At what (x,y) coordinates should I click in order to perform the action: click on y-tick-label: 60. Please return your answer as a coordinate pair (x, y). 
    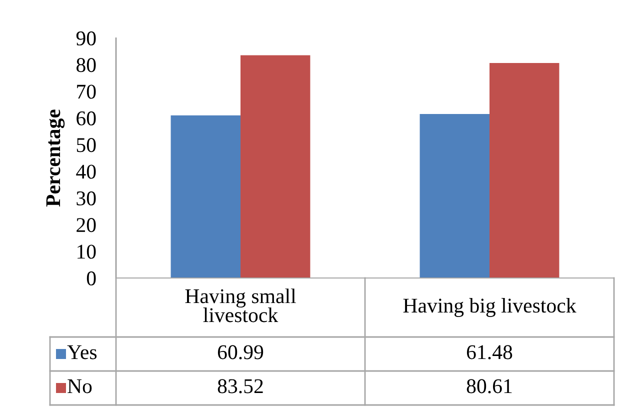
    Looking at the image, I should click on (86, 118).